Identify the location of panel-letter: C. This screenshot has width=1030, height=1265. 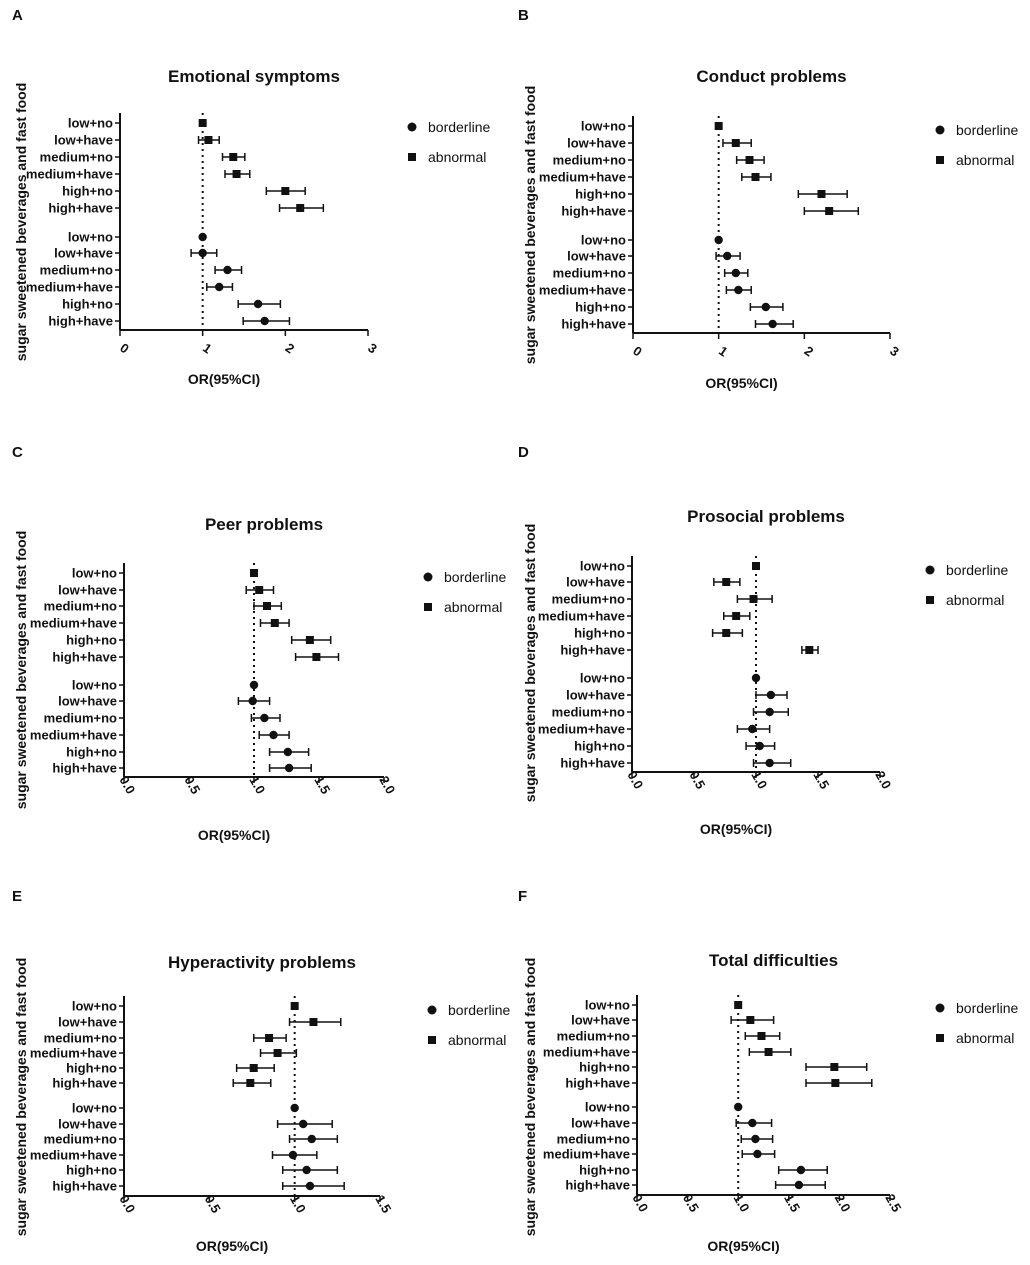
(17, 452).